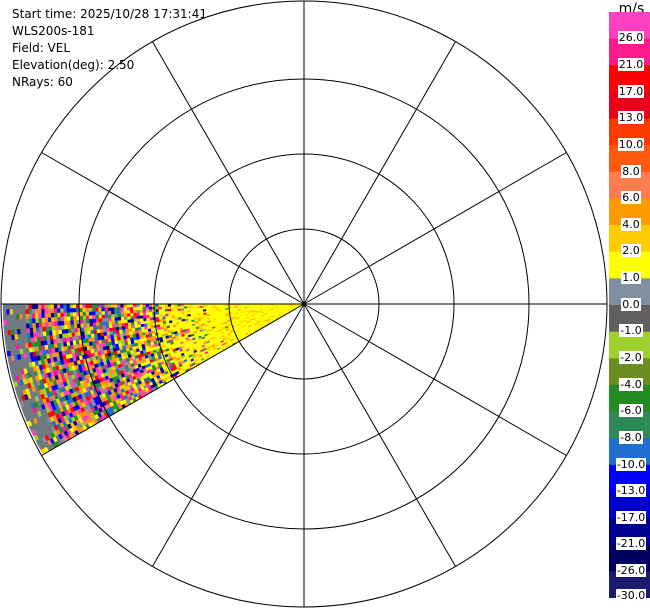 The width and height of the screenshot is (650, 610). What do you see at coordinates (631, 277) in the screenshot?
I see `colorbar-tick-label: 1.0` at bounding box center [631, 277].